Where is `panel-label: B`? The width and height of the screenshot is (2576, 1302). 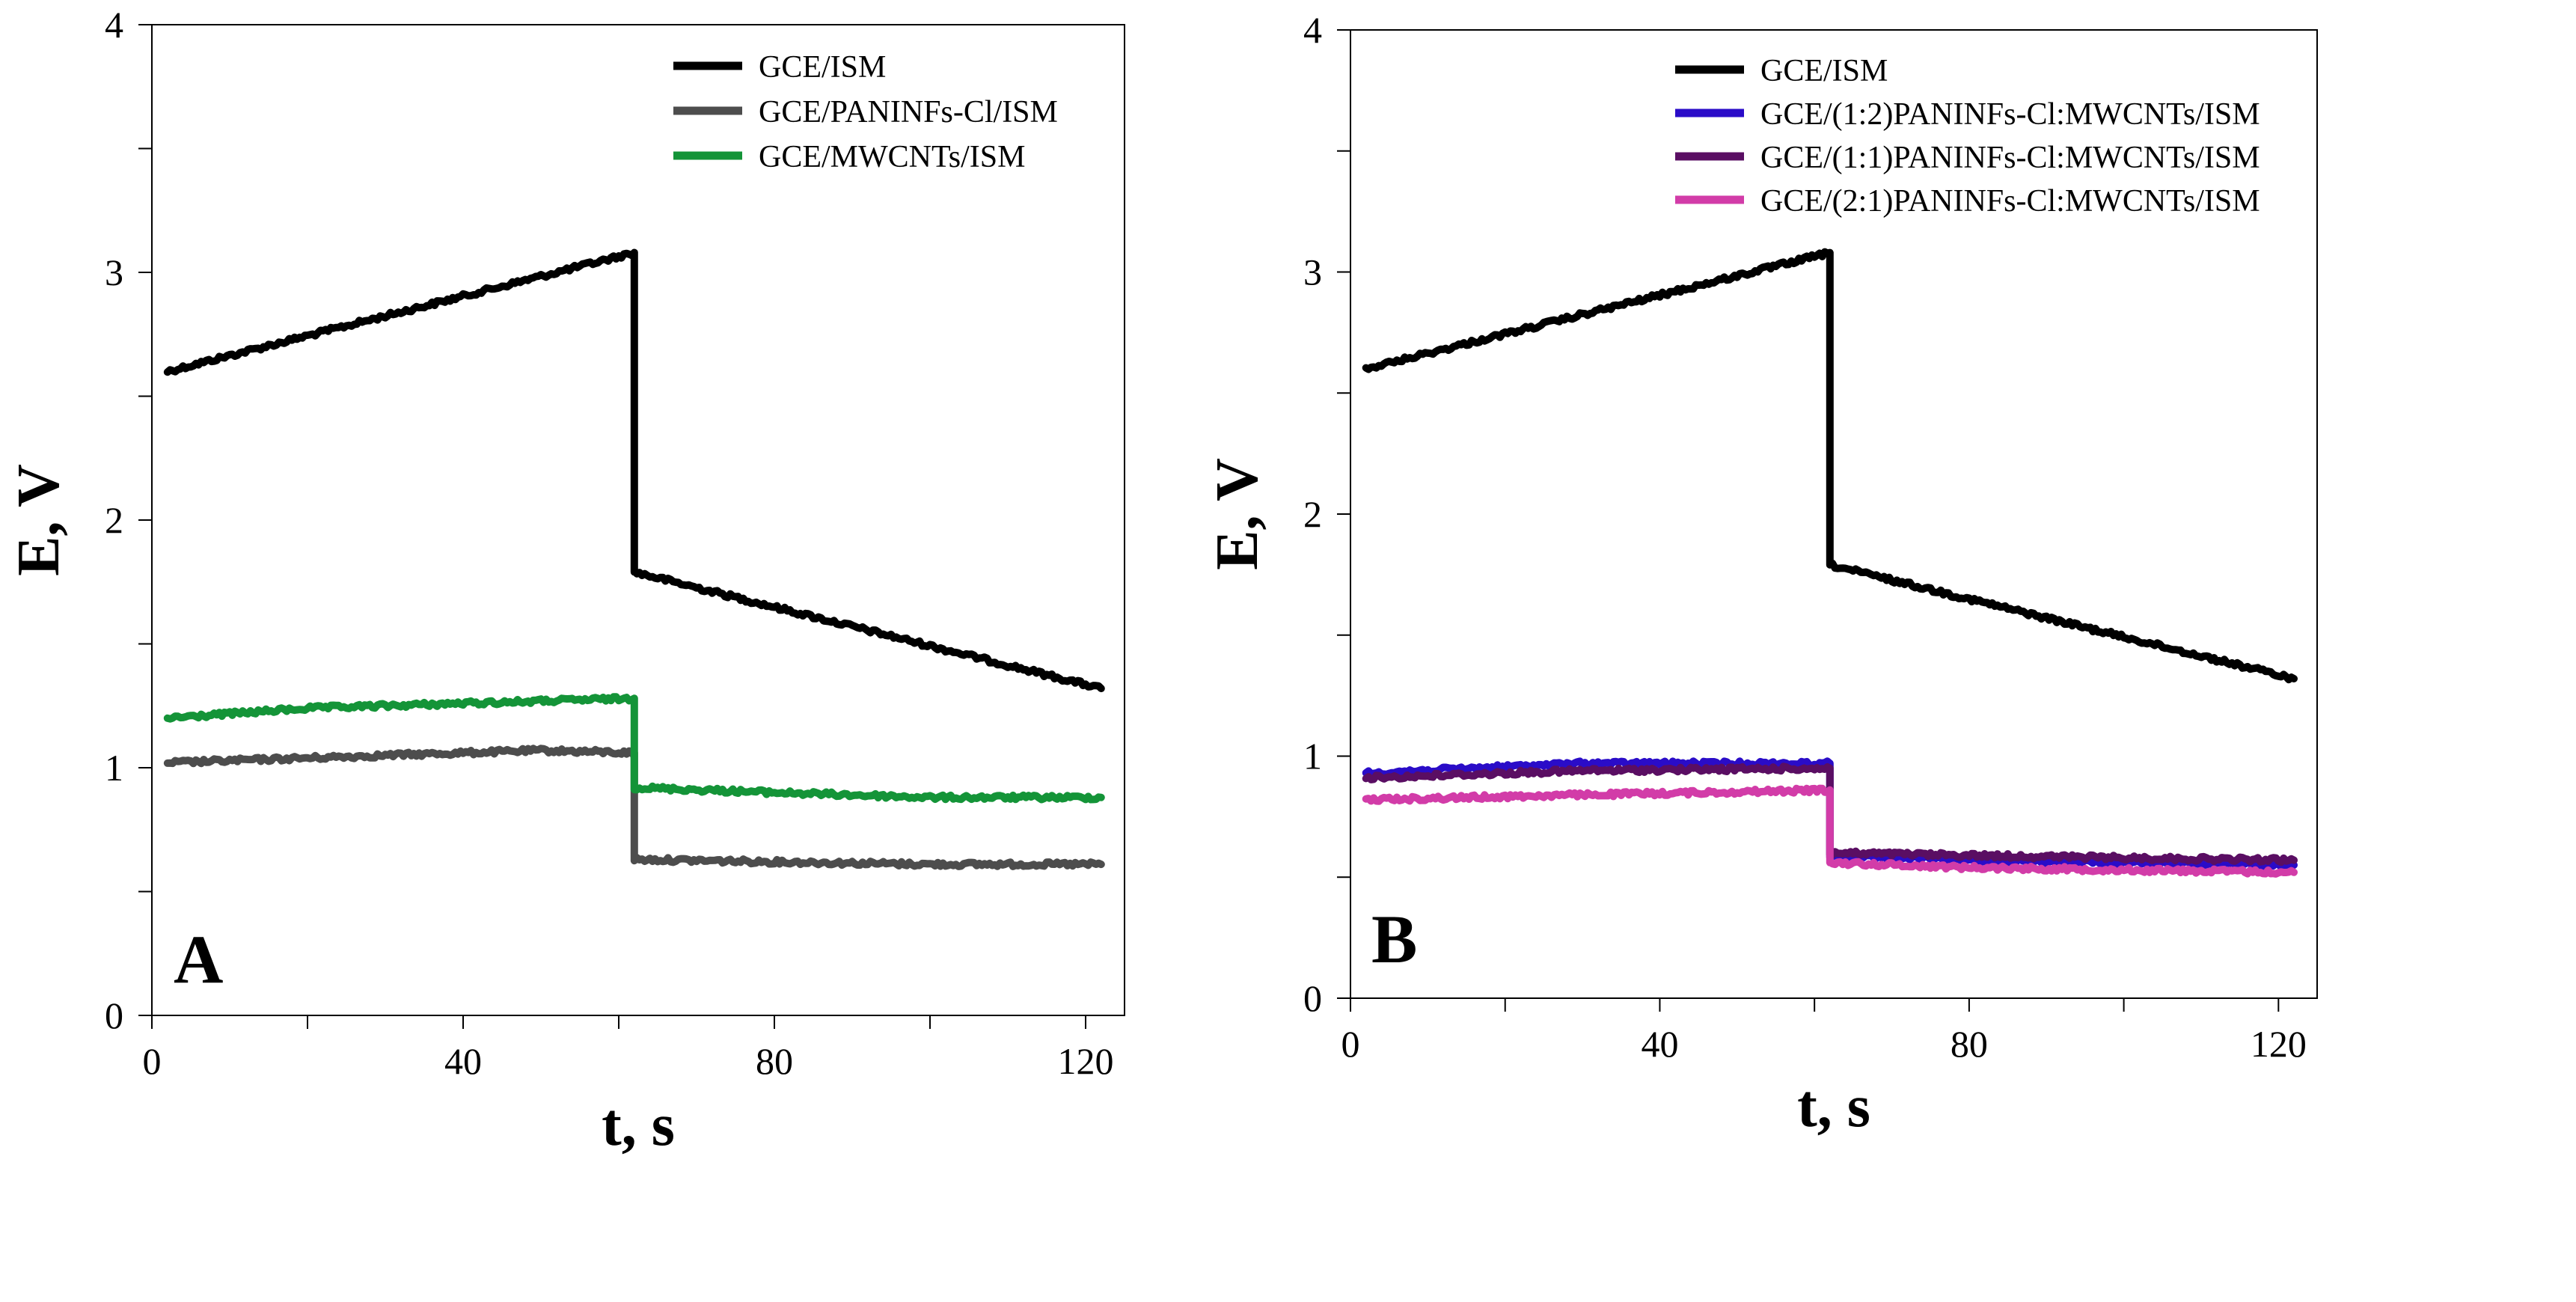
panel-label: B is located at coordinates (1394, 939).